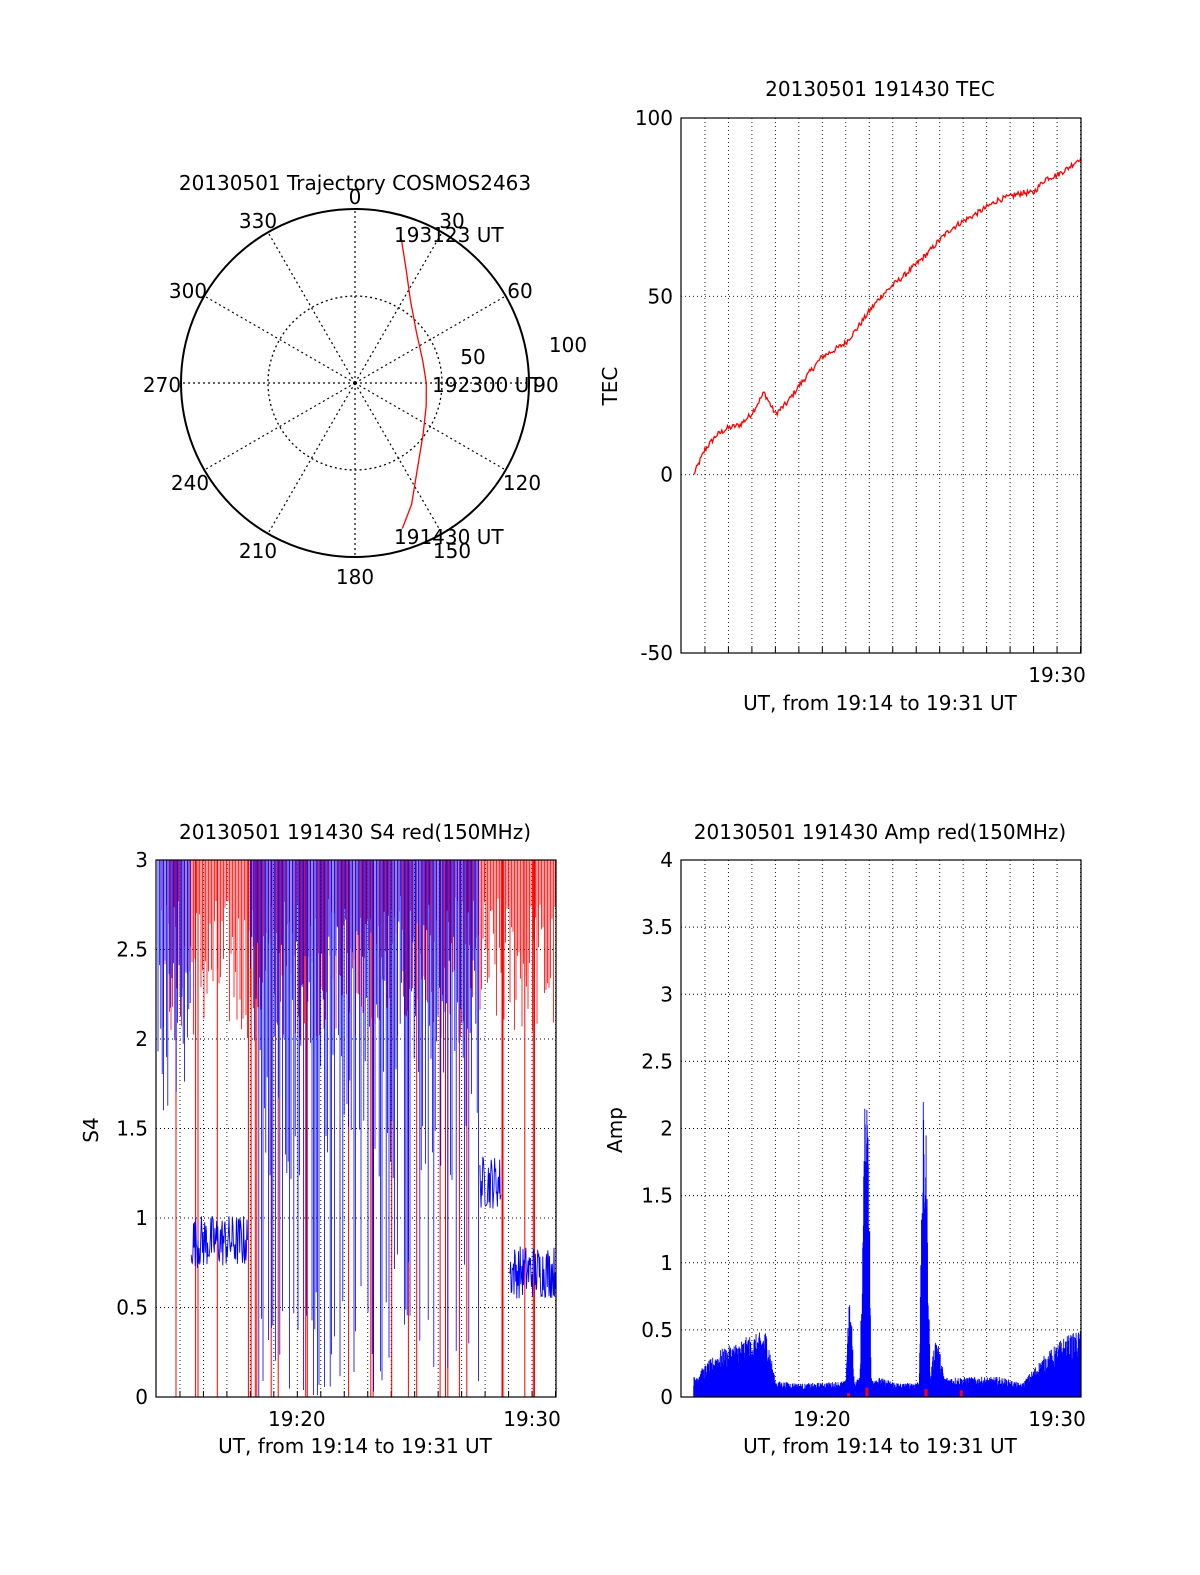 The height and width of the screenshot is (1575, 1200). Describe the element at coordinates (657, 1196) in the screenshot. I see `amp-ytick-label: 1.5` at that location.